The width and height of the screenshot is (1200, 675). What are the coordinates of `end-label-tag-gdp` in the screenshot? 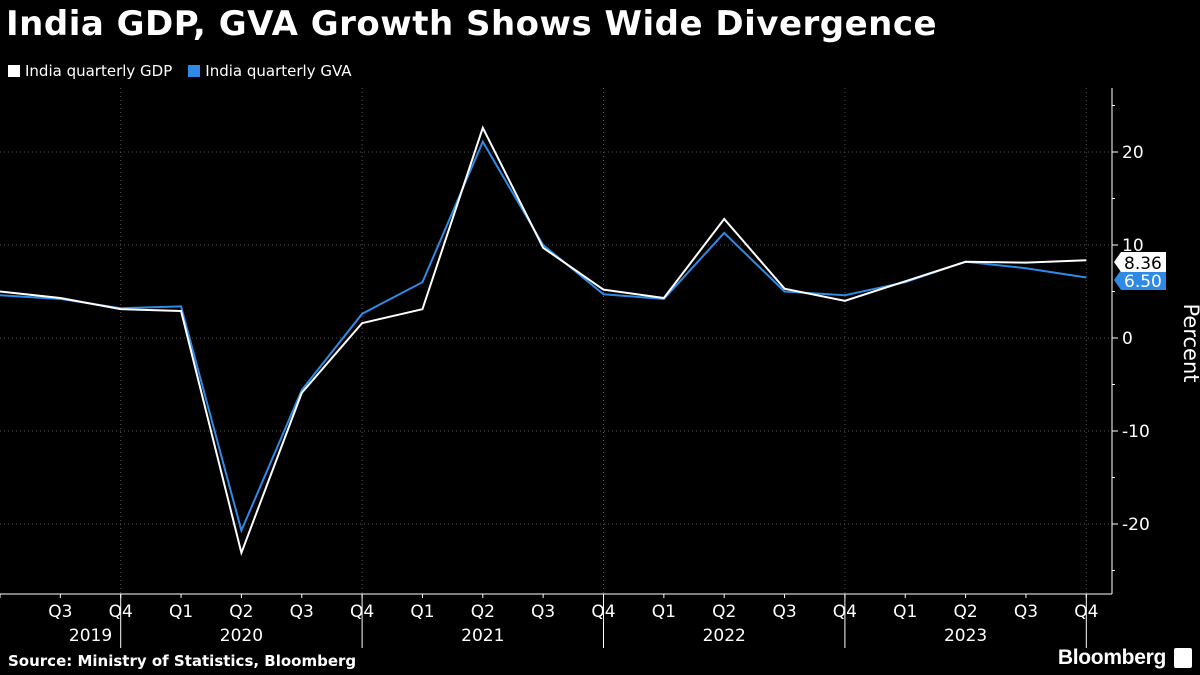 It's located at (1140, 262).